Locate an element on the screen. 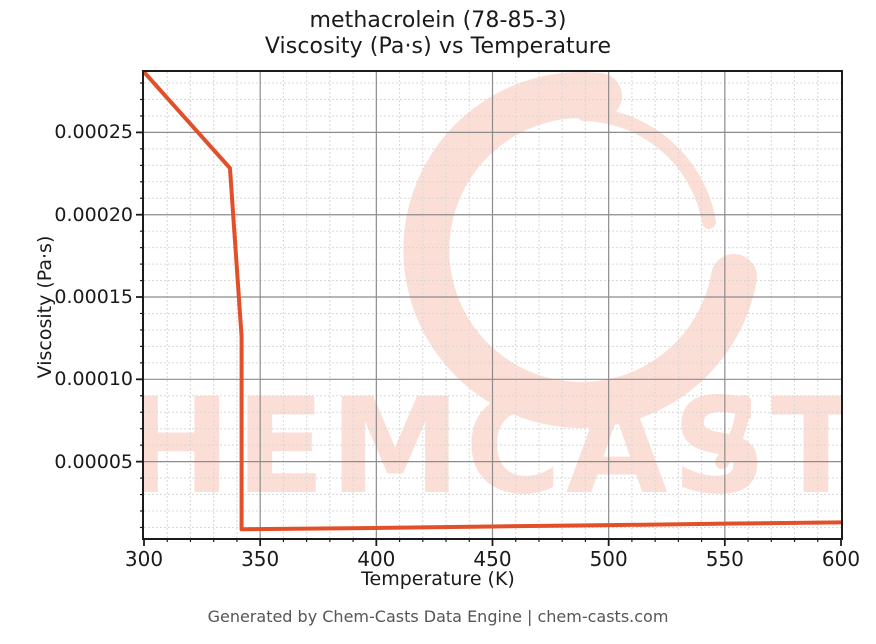 This screenshot has height=644, width=876. x-tick-label: 300 is located at coordinates (144, 559).